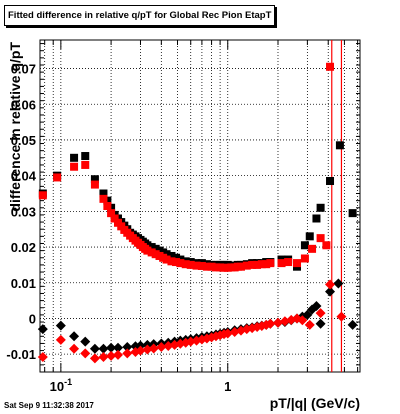  What do you see at coordinates (23, 140) in the screenshot?
I see `y-tick-label: 0.05` at bounding box center [23, 140].